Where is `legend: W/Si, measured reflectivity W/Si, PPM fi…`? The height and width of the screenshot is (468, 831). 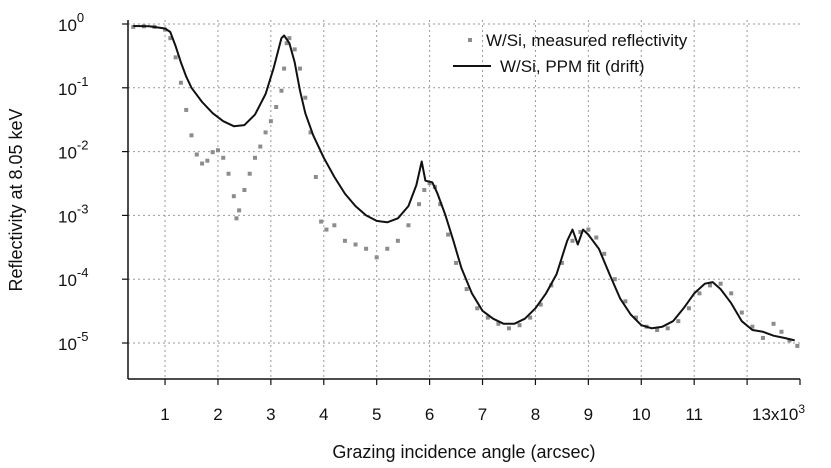 legend: W/Si, measured reflectivity W/Si, PPM fi… is located at coordinates (570, 53).